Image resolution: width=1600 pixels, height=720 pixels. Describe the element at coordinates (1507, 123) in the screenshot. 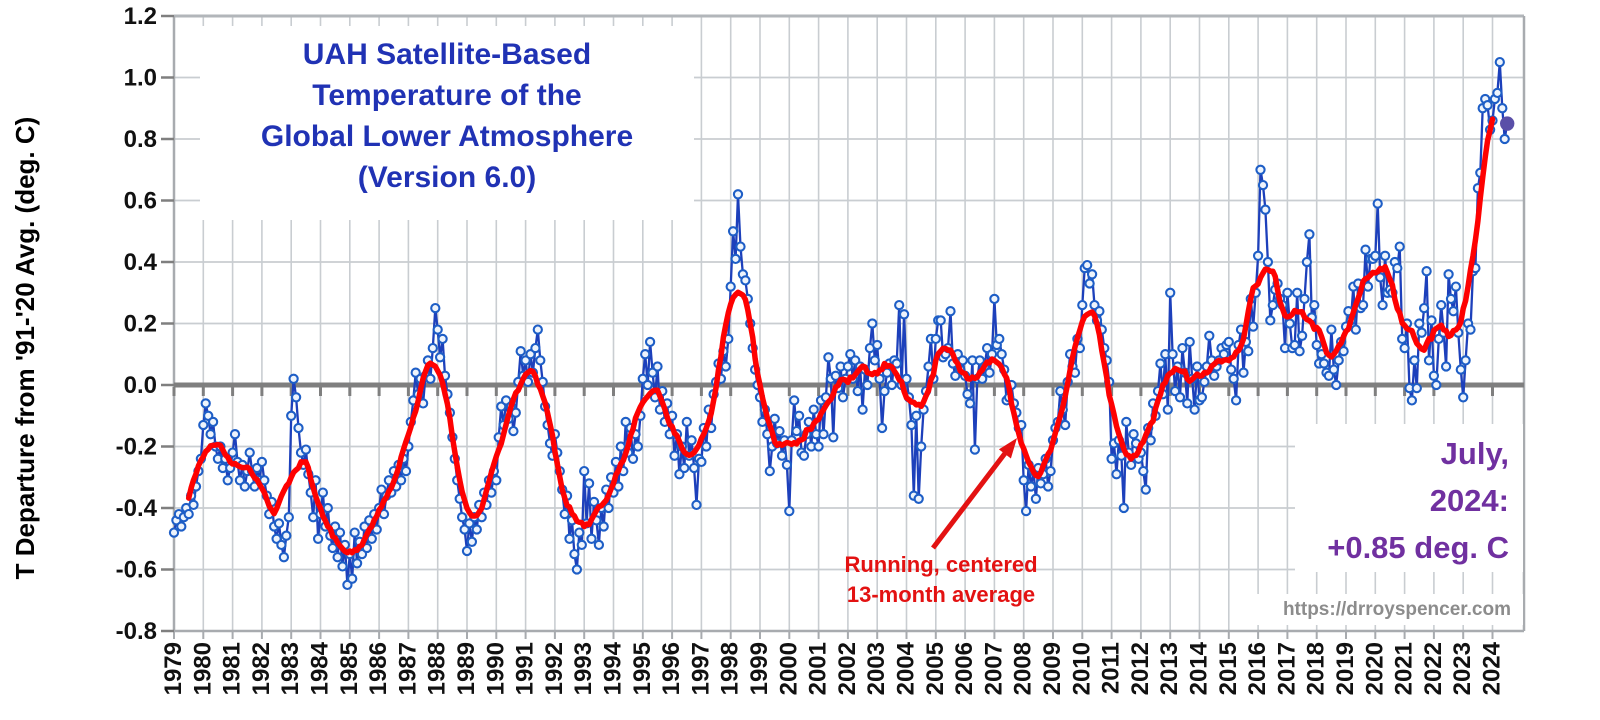

I see `latest-point-marker` at that location.